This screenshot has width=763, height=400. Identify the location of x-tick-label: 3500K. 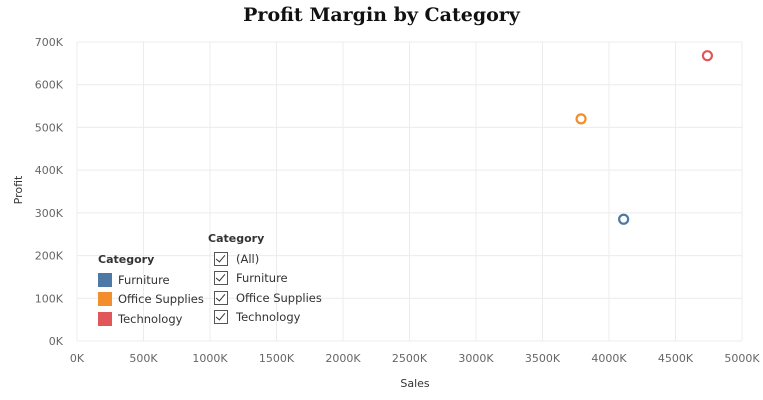
(543, 358).